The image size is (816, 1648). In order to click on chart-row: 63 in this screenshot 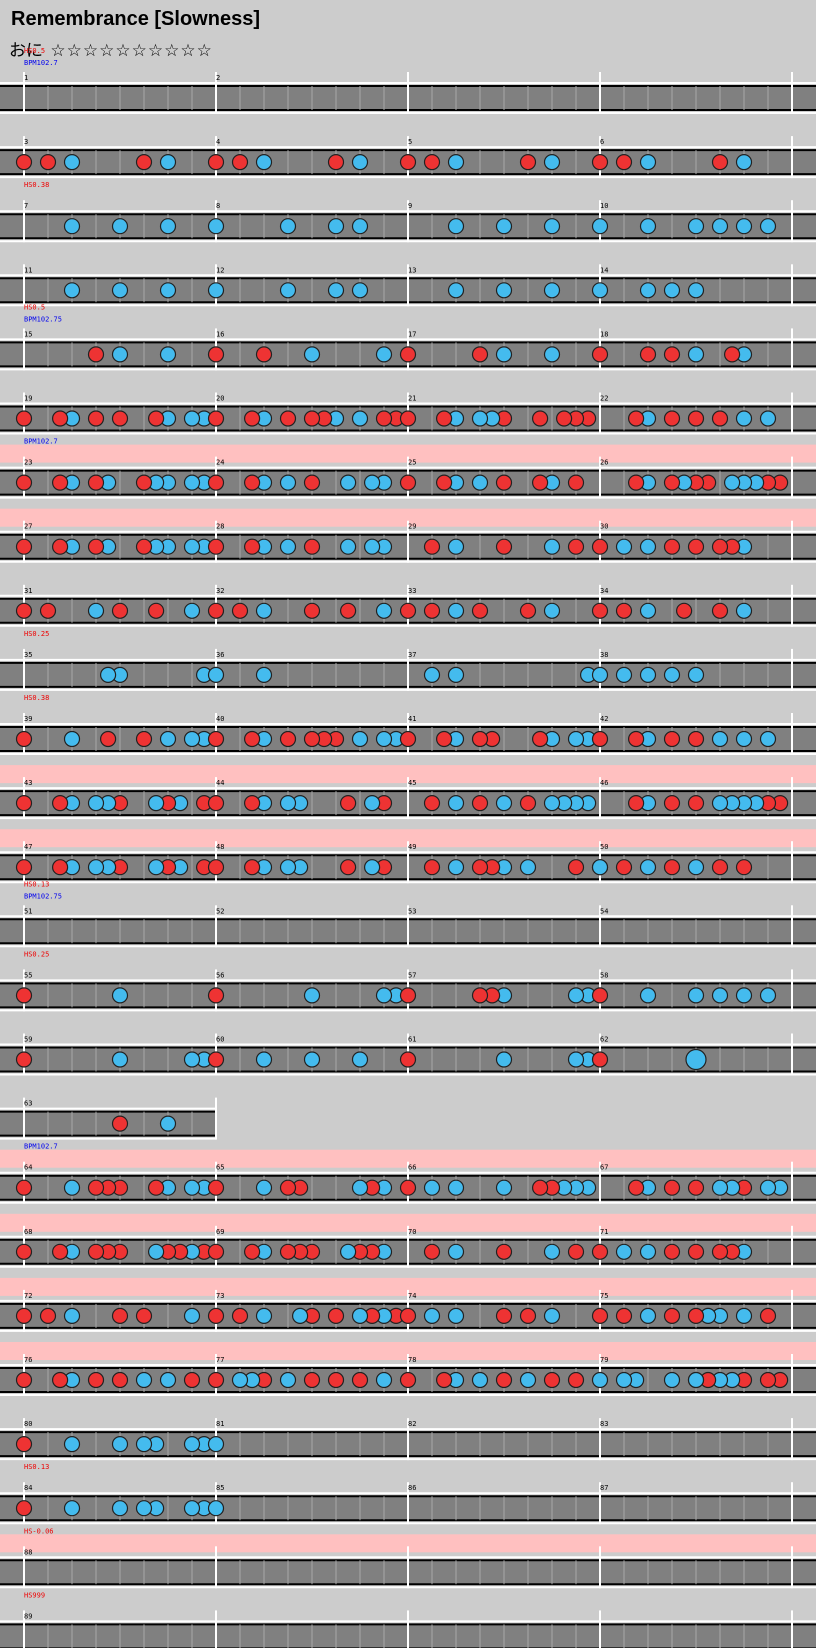, I will do `click(108, 1118)`.